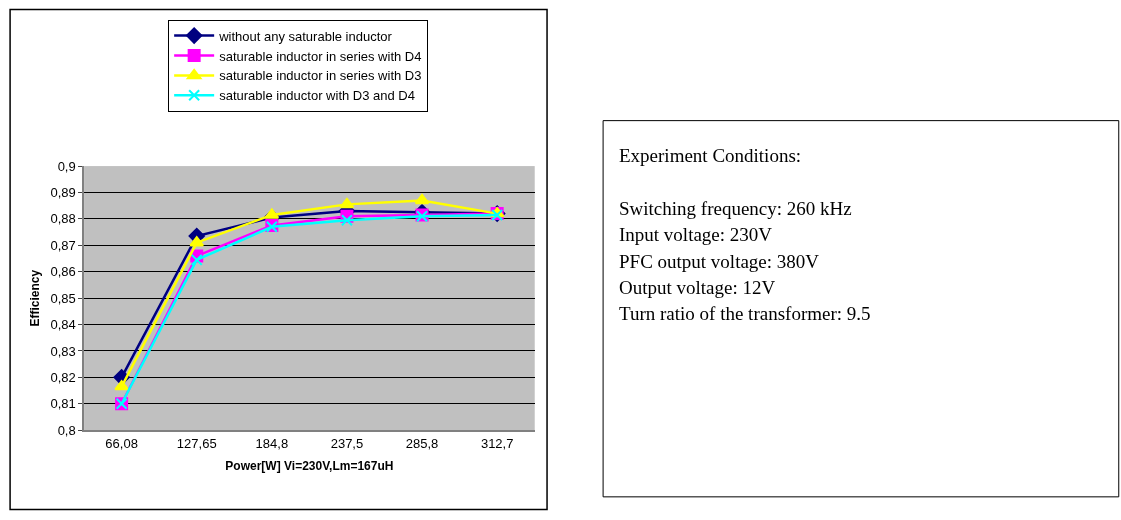  Describe the element at coordinates (63, 351) in the screenshot. I see `y-tick-label: 0,83` at that location.